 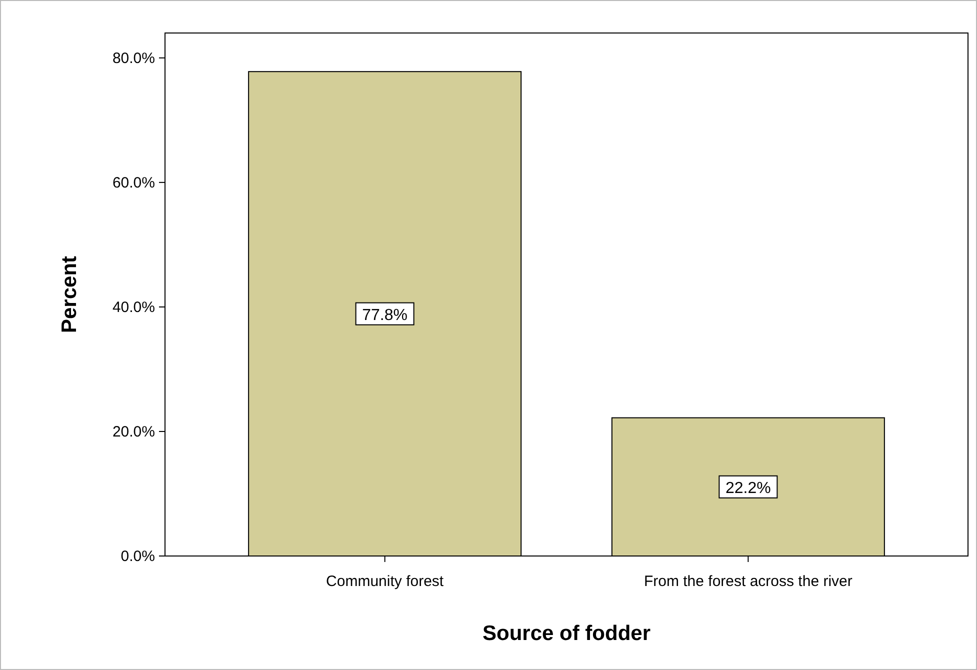 I want to click on y-axis-title: Percent, so click(x=69, y=295).